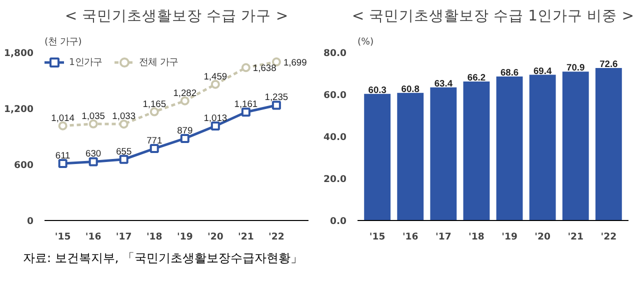  I want to click on data-label: 611, so click(62, 155).